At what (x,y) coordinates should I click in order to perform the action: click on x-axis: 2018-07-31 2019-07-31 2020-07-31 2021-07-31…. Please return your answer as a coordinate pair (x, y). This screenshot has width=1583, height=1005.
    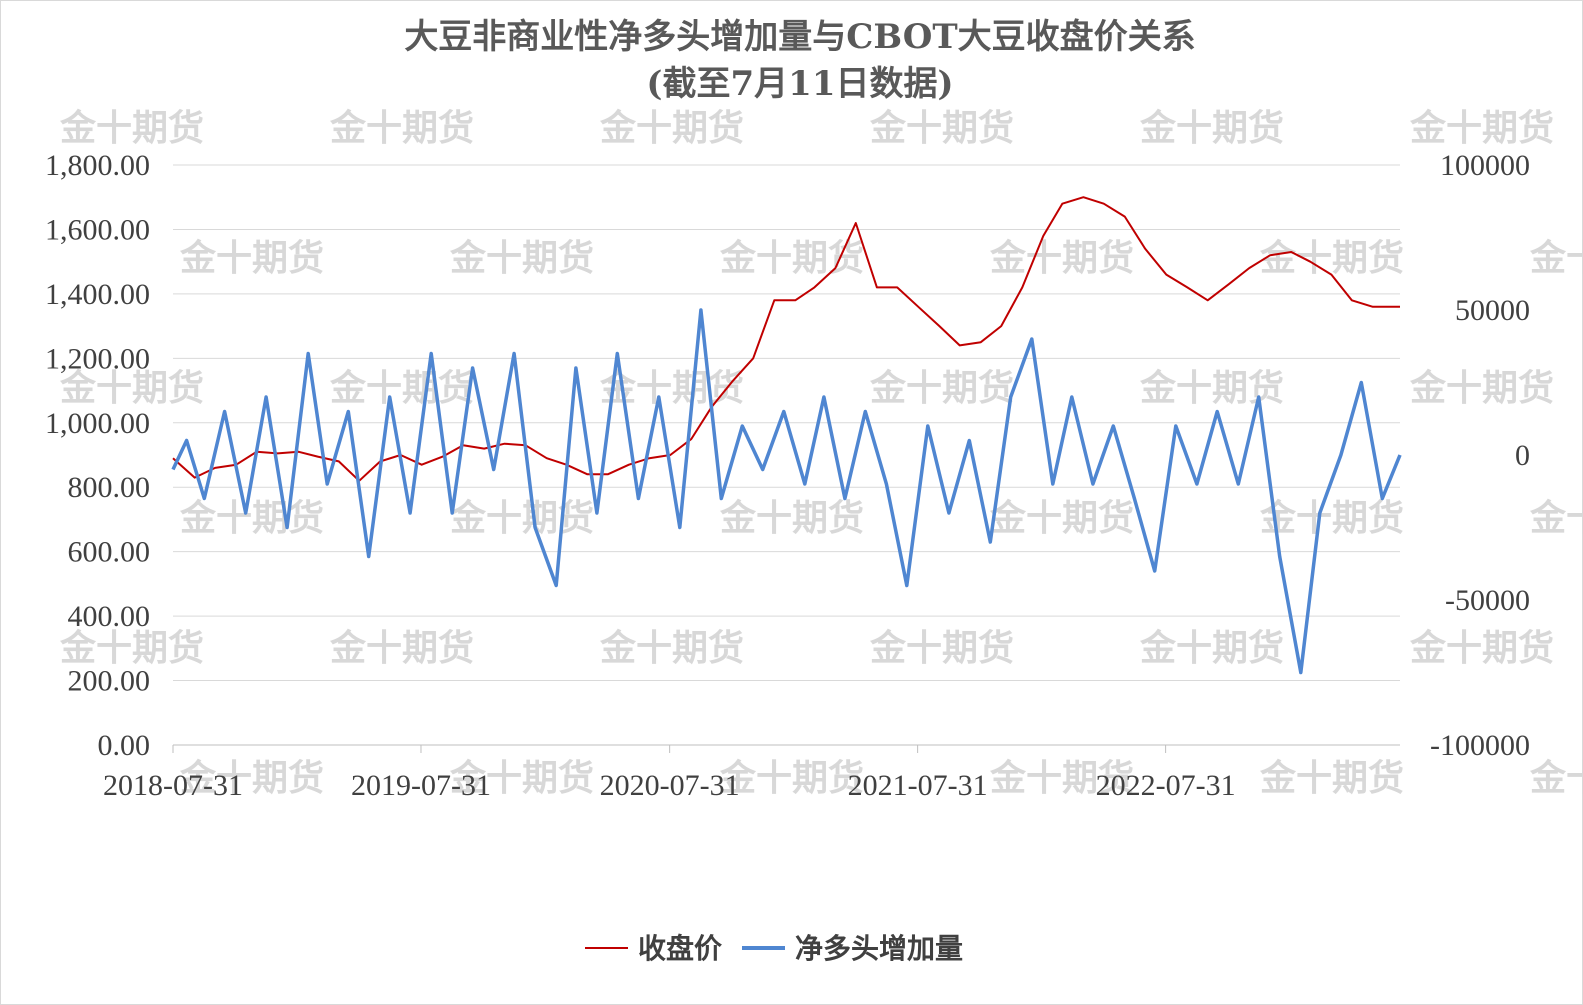
    Looking at the image, I should click on (751, 773).